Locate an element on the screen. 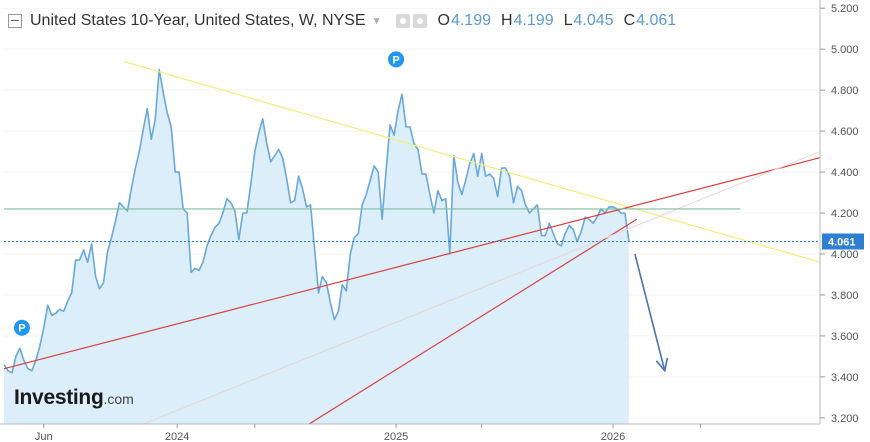 The image size is (870, 442). y-tick-label: 3.800 is located at coordinates (845, 296).